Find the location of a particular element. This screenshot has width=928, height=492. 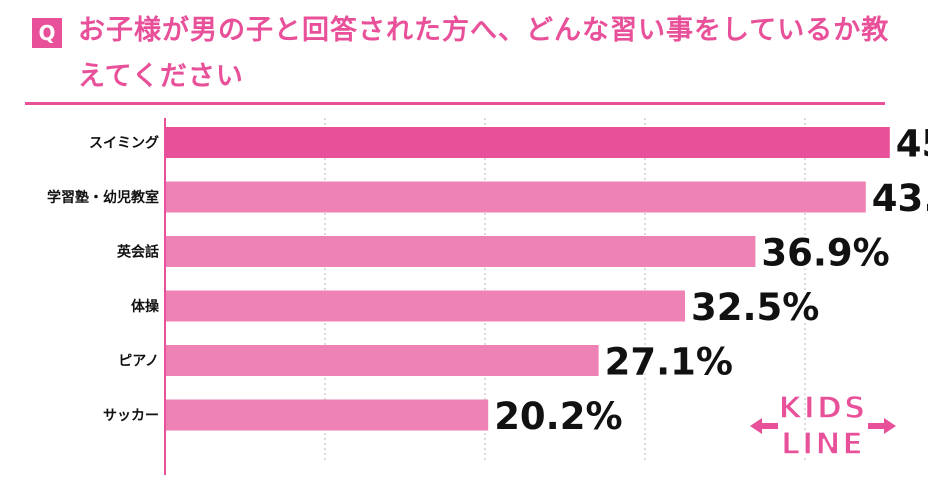

logo-text-line2: LINE is located at coordinates (823, 444).